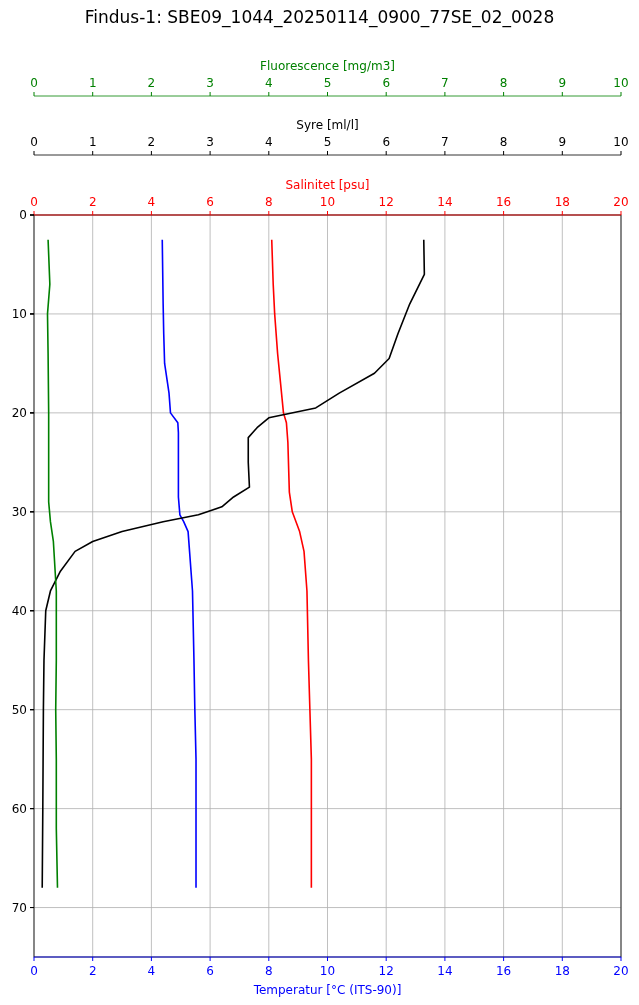  What do you see at coordinates (562, 202) in the screenshot?
I see `x-tick-label: 18` at bounding box center [562, 202].